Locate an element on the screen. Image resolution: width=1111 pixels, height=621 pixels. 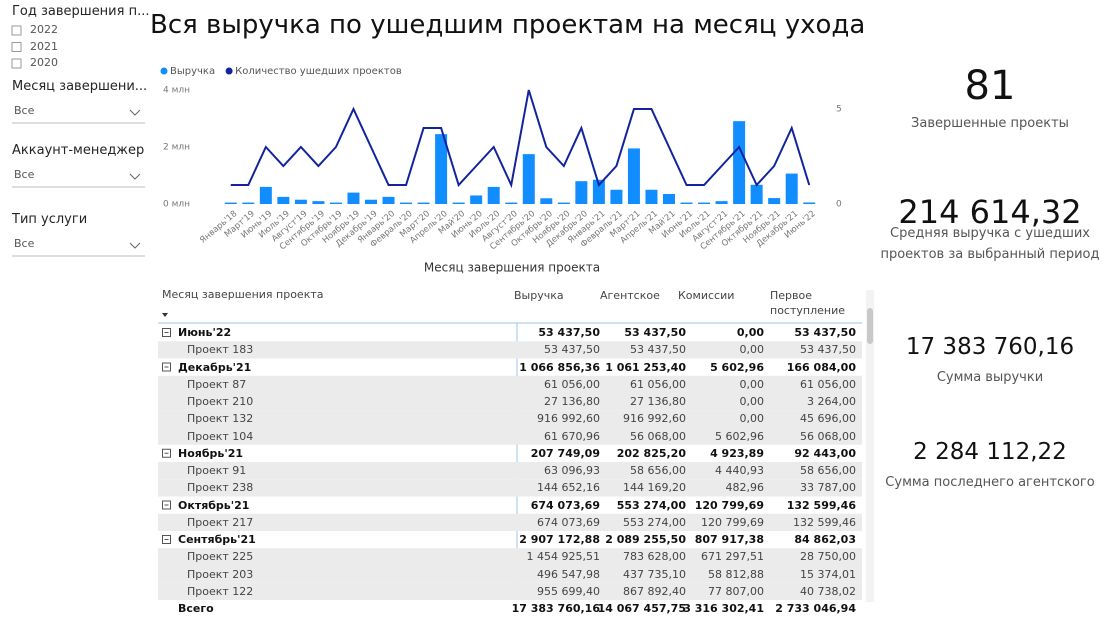
cell-value: 3 264,00 is located at coordinates (831, 401).